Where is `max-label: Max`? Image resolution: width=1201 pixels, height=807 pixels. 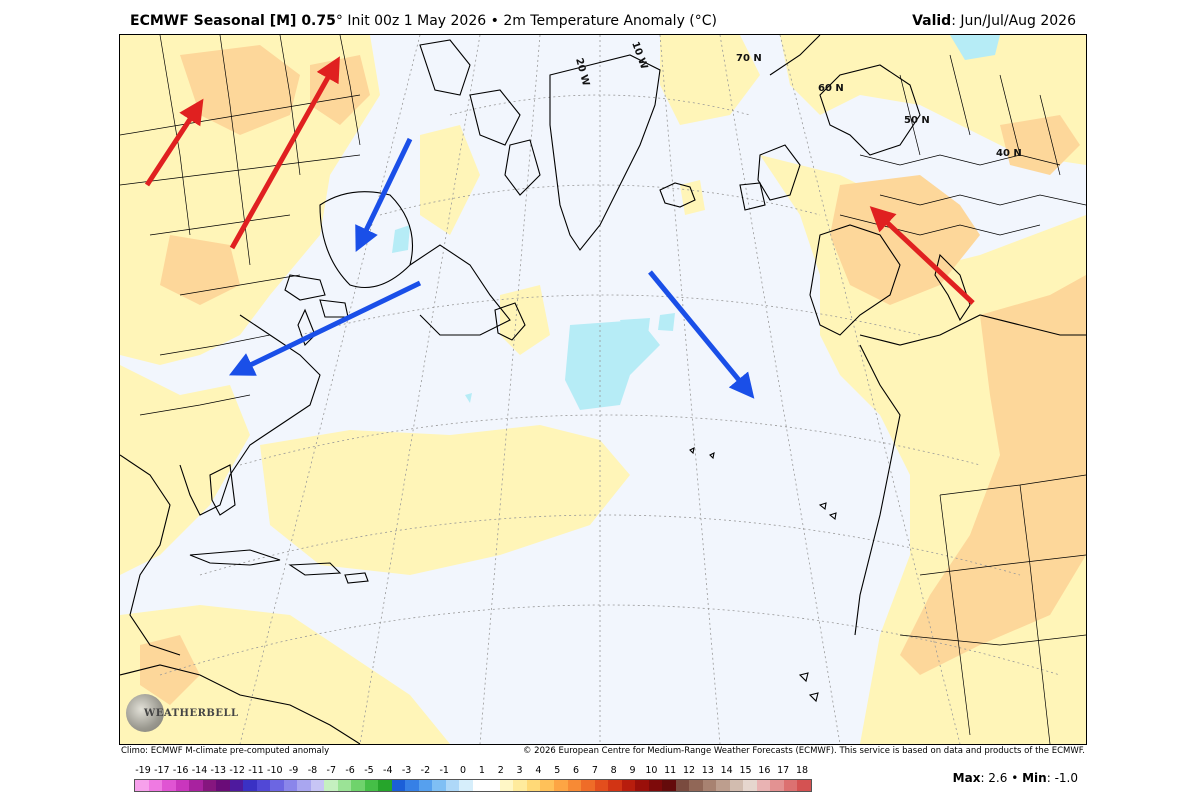 max-label: Max is located at coordinates (966, 778).